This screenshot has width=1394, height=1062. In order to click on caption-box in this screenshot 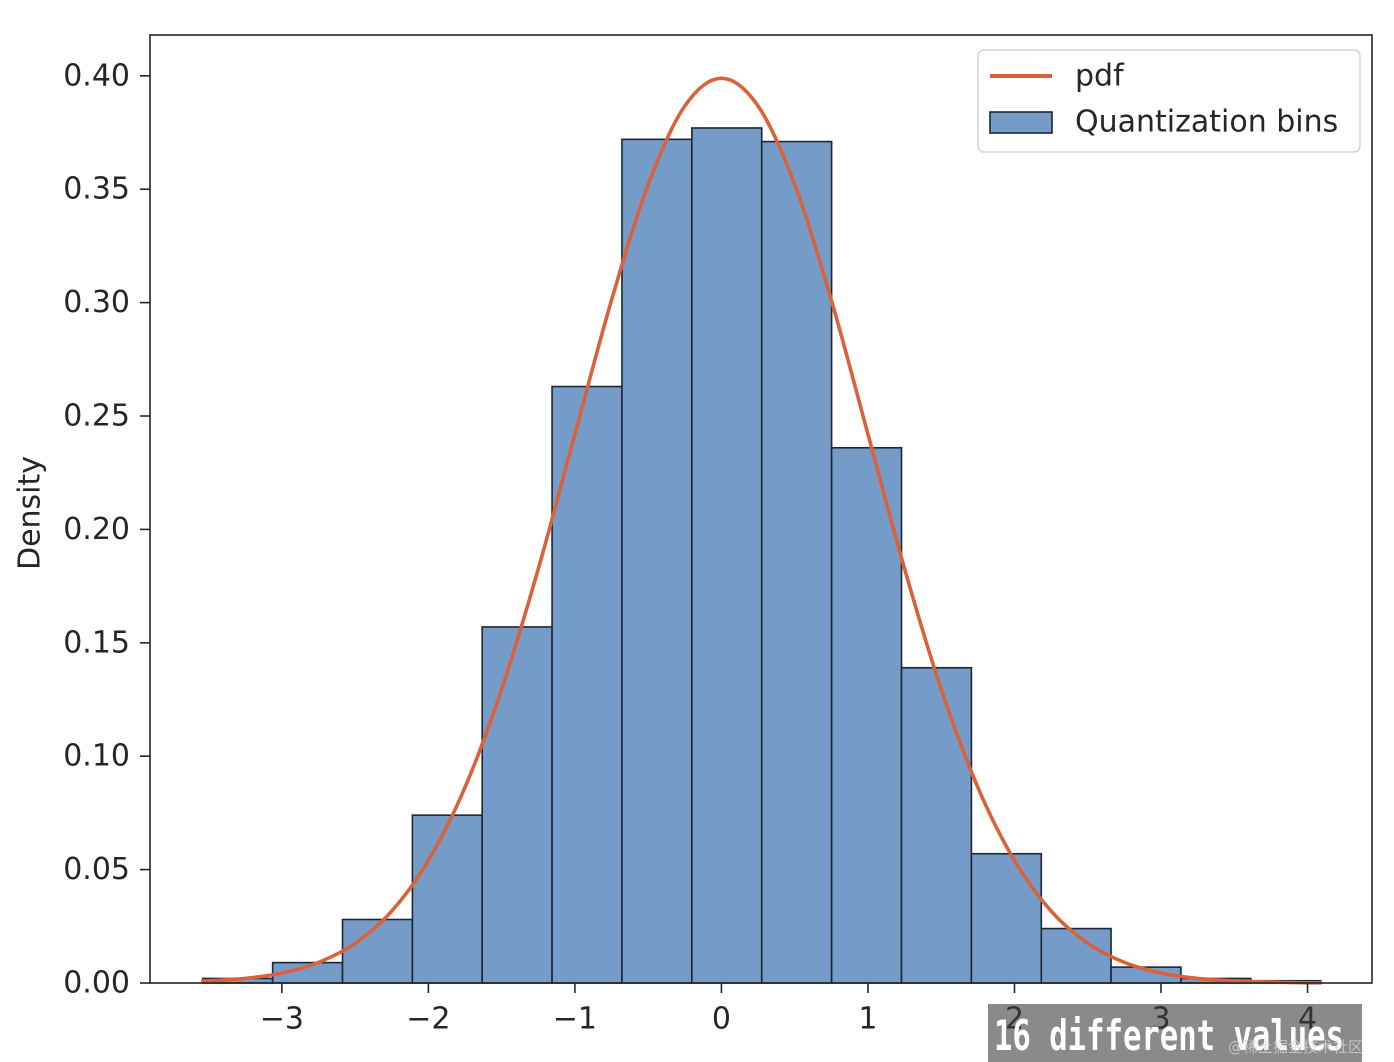, I will do `click(1175, 1033)`.